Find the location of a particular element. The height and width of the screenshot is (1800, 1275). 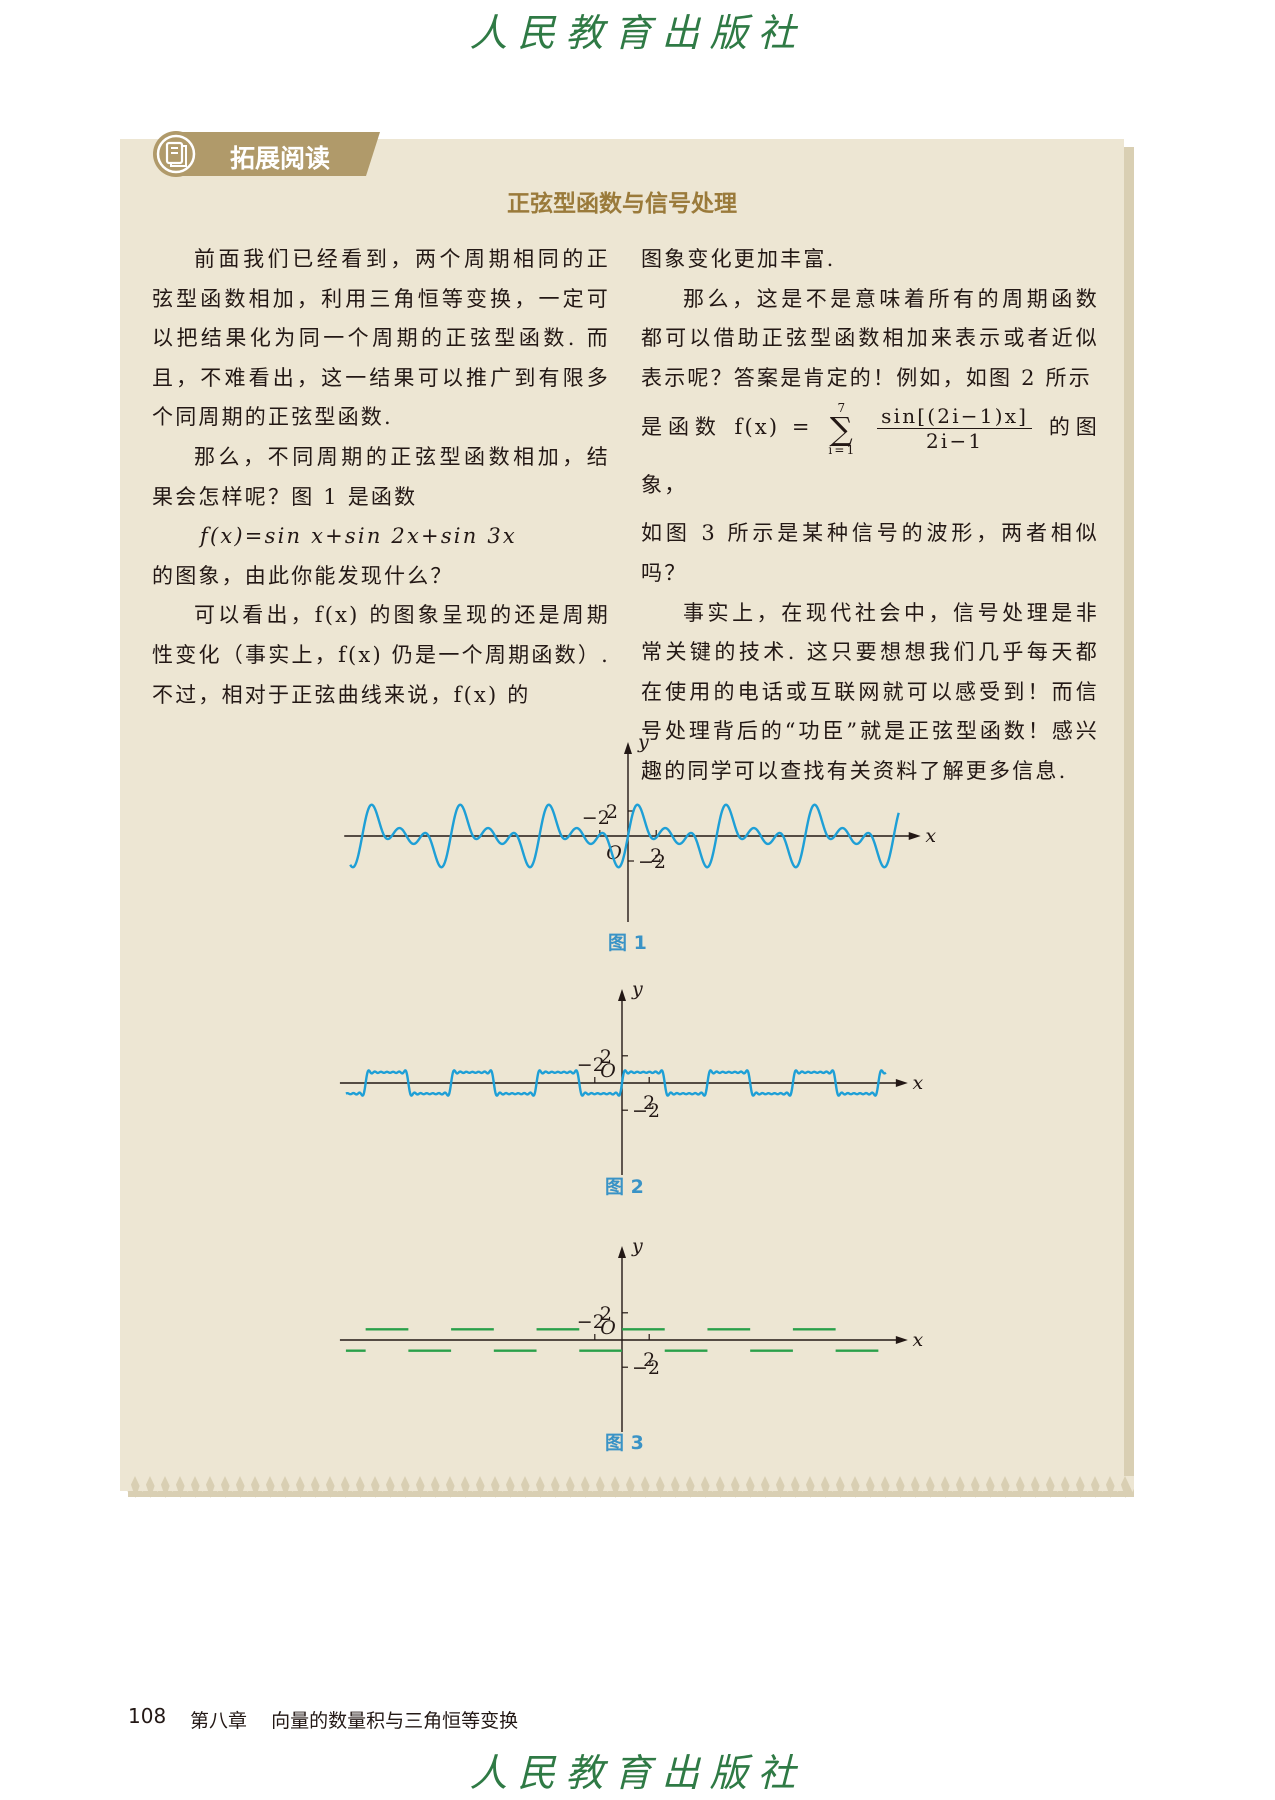

formula-suffix: 的图象， is located at coordinates (870, 456).